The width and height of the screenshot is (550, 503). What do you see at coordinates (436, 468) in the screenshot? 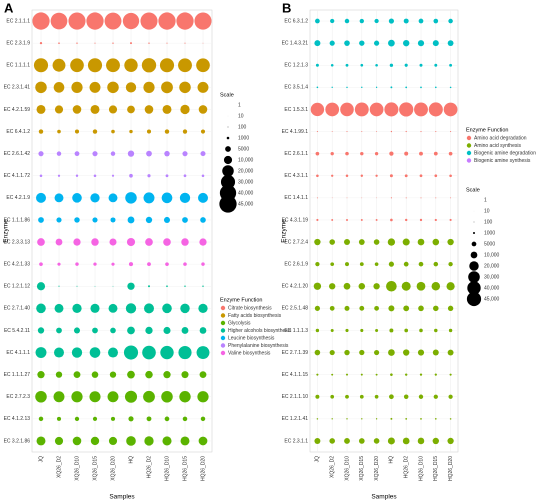
I see `x-tick-label: HQ26_D15` at bounding box center [436, 468].